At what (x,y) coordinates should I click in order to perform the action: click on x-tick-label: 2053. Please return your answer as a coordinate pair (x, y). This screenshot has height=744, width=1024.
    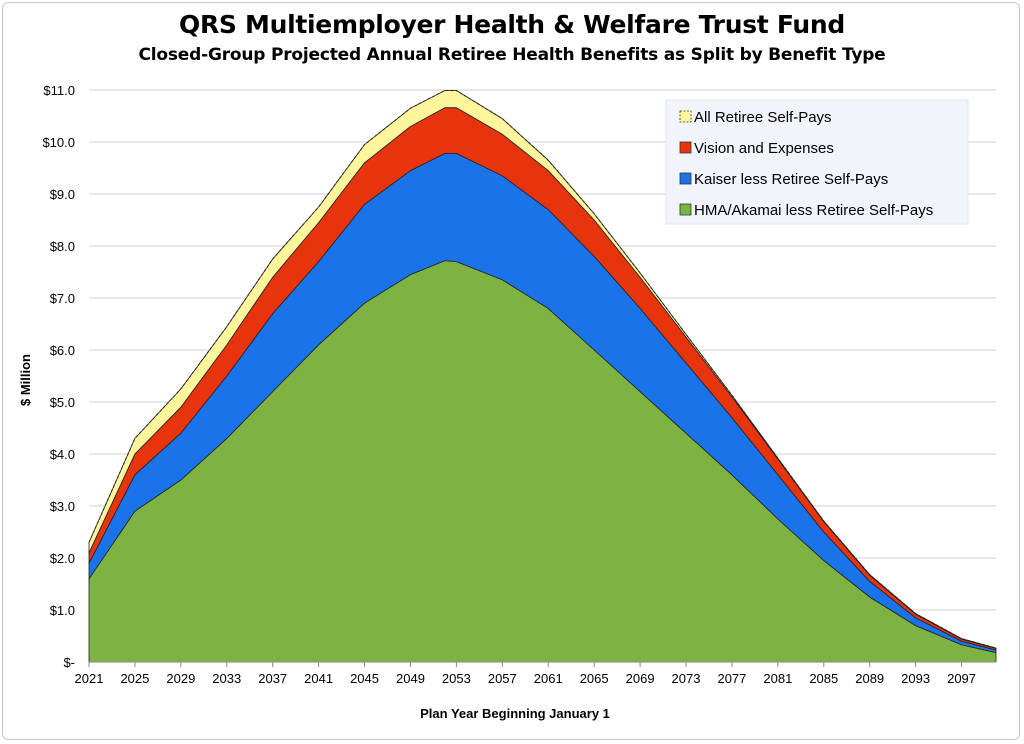
    Looking at the image, I should click on (456, 678).